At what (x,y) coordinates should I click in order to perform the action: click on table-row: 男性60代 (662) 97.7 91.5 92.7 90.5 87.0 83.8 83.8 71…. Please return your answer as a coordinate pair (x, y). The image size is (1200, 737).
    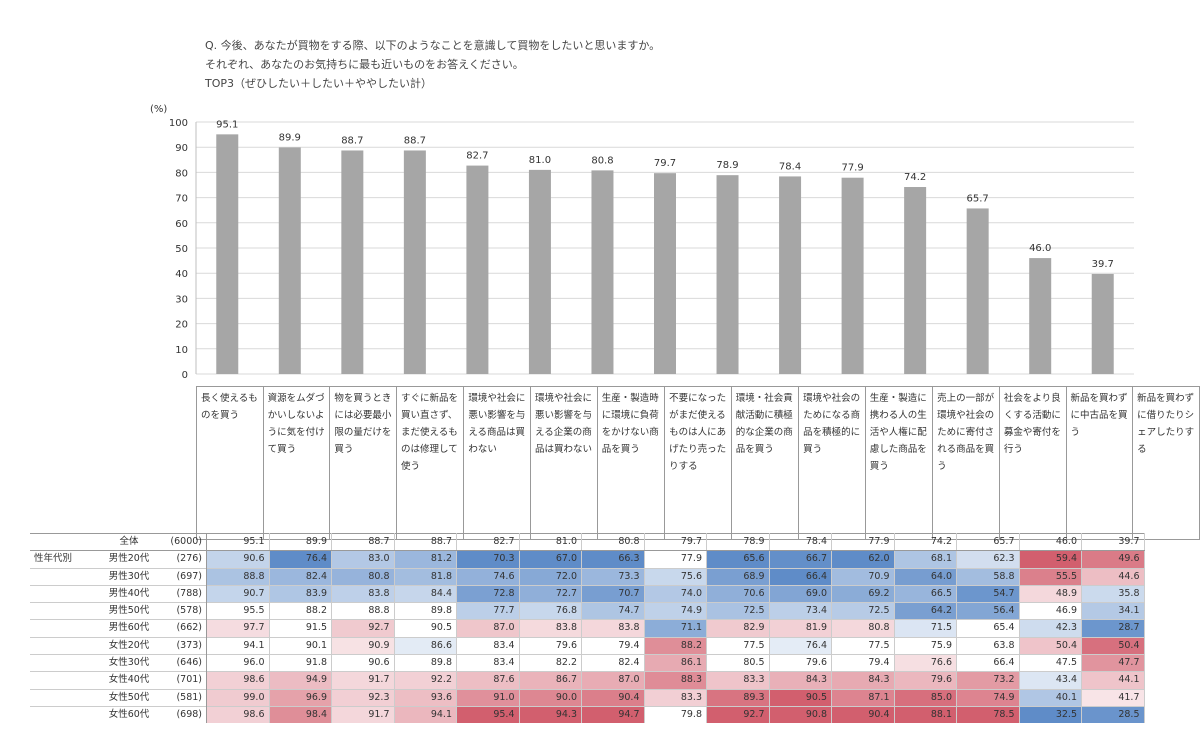
    Looking at the image, I should click on (587, 628).